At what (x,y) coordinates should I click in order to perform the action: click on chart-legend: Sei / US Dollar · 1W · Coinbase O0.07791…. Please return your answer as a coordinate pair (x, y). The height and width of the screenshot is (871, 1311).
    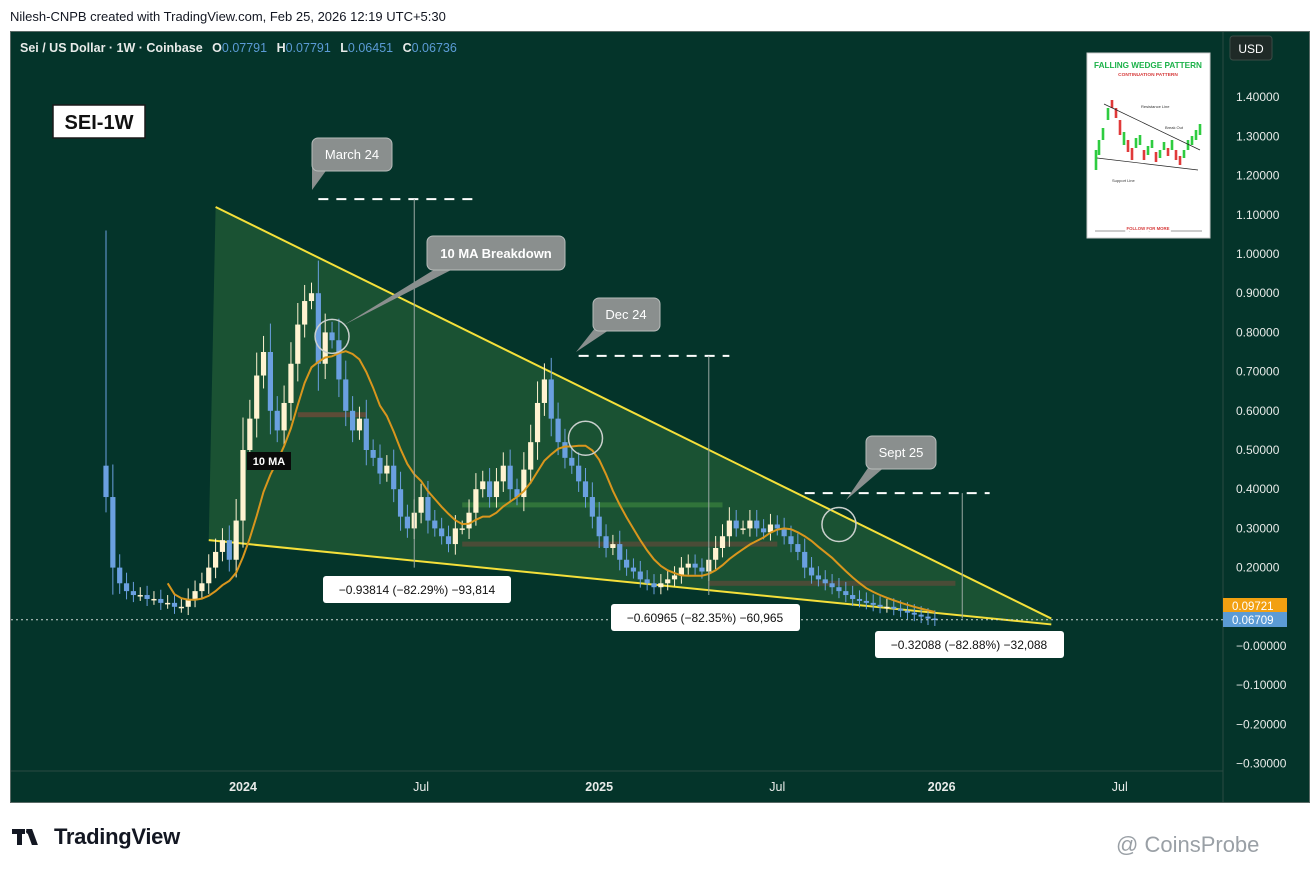
    Looking at the image, I should click on (238, 48).